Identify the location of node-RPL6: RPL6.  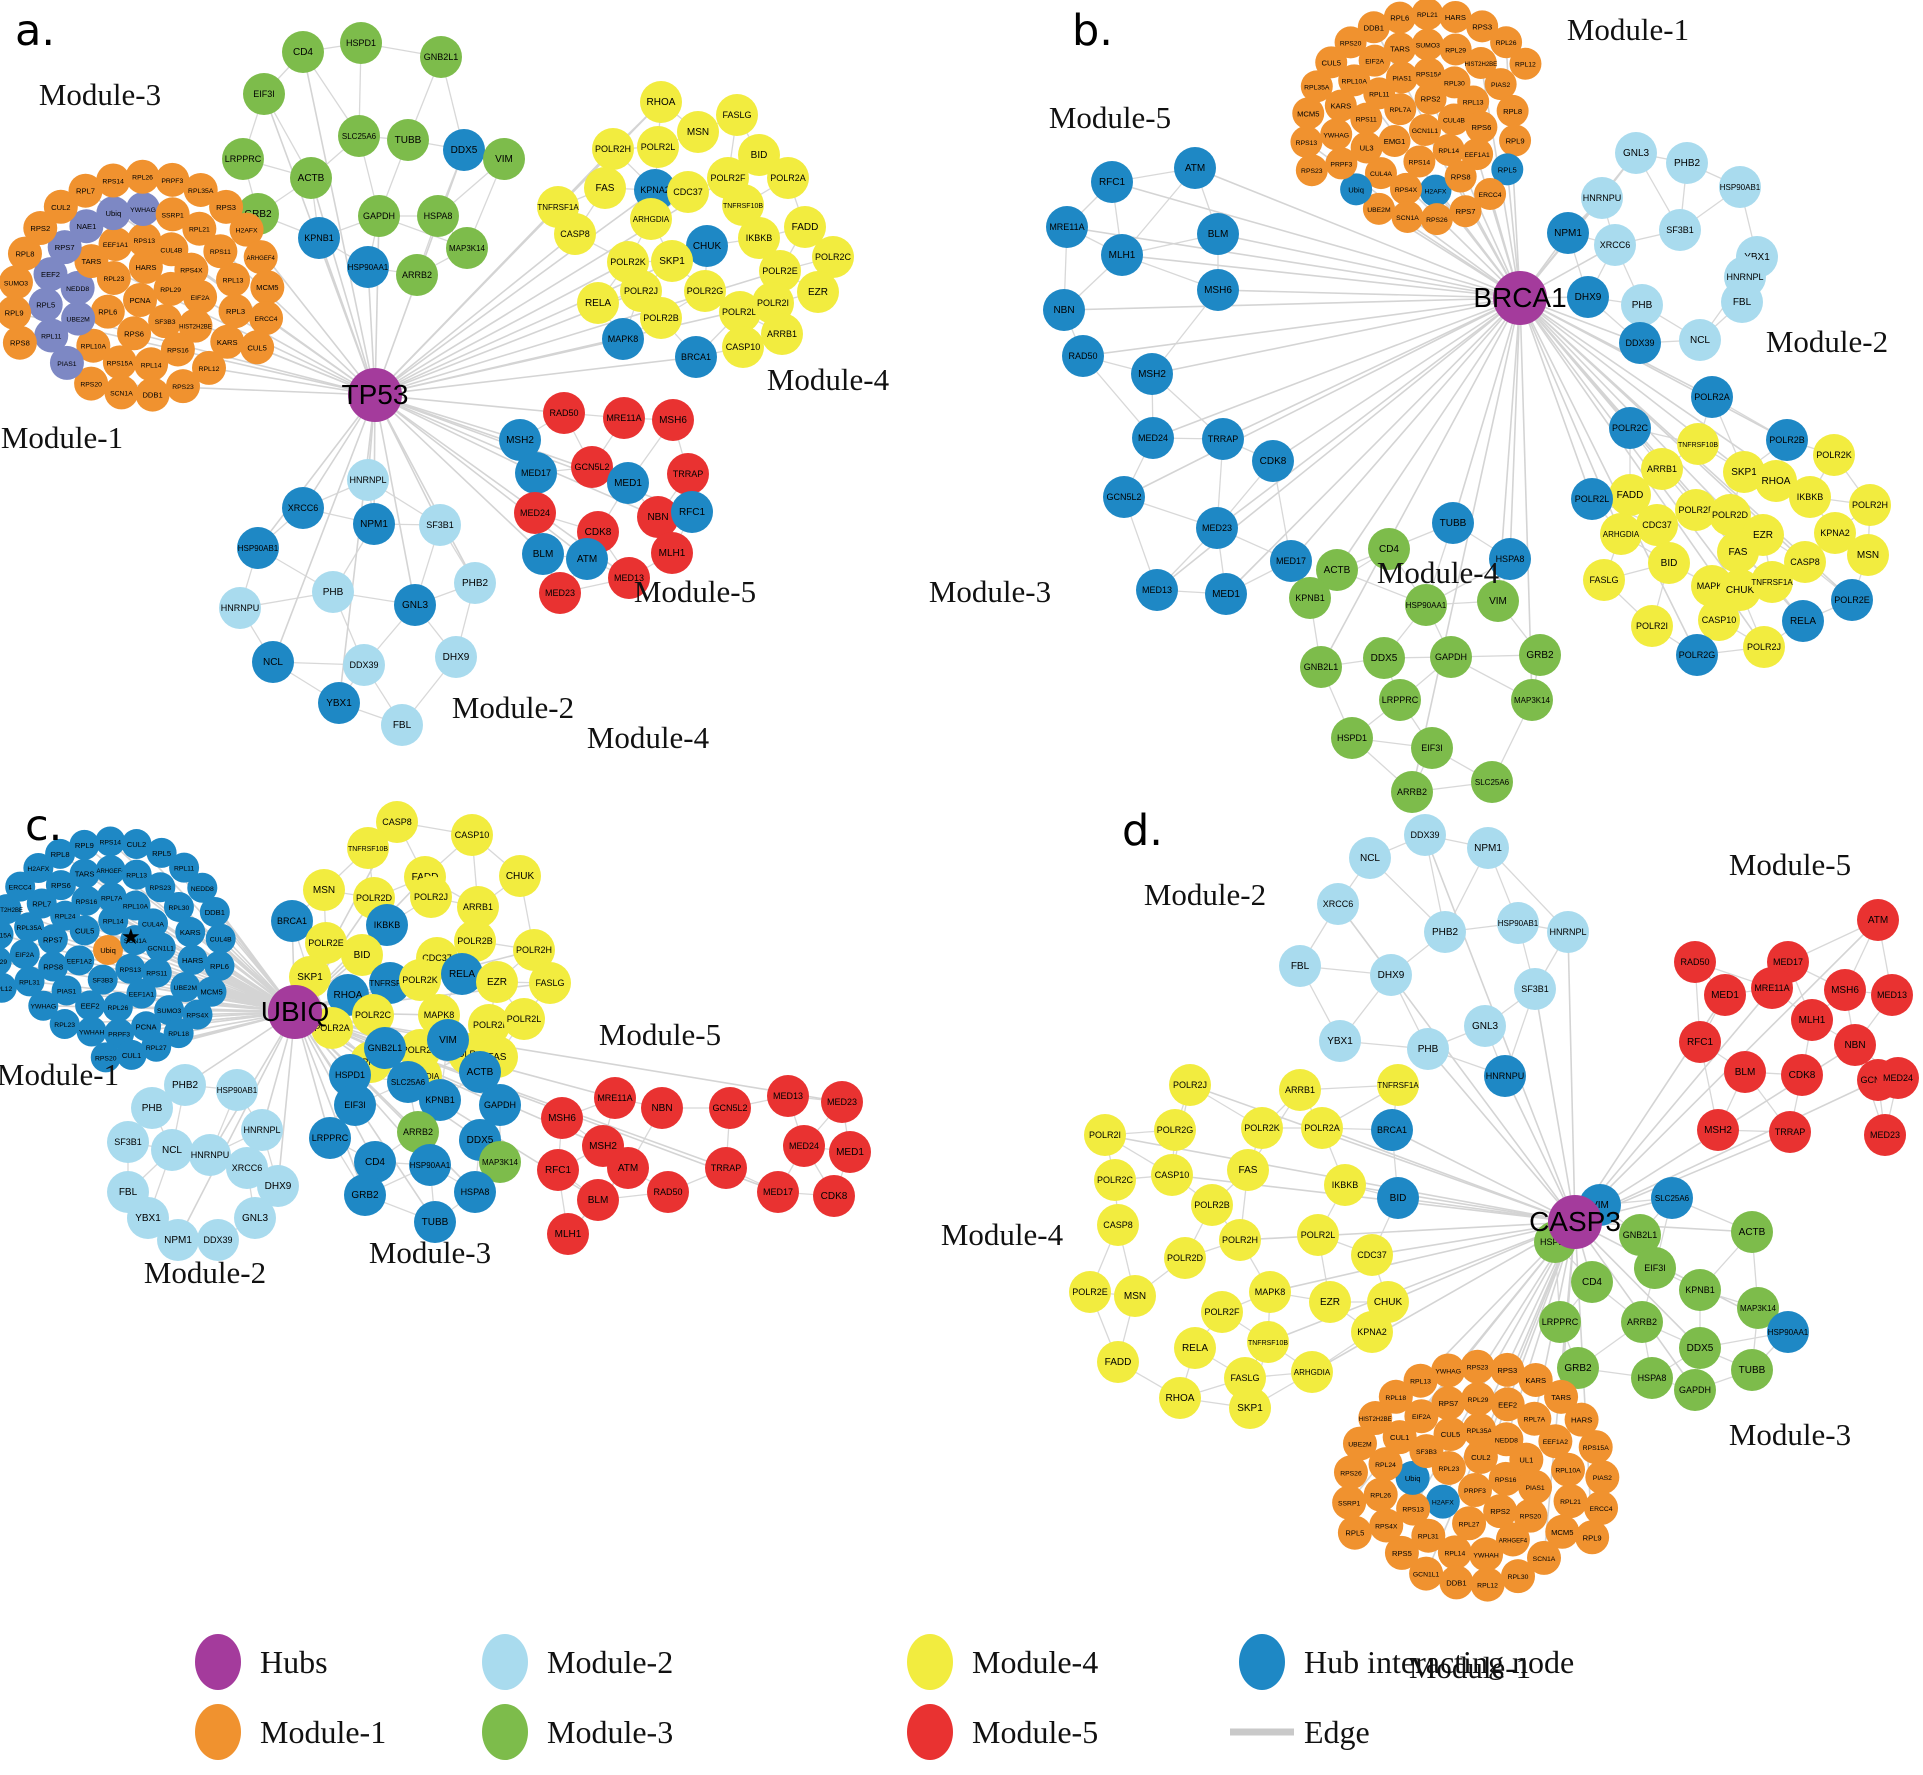
(219, 965).